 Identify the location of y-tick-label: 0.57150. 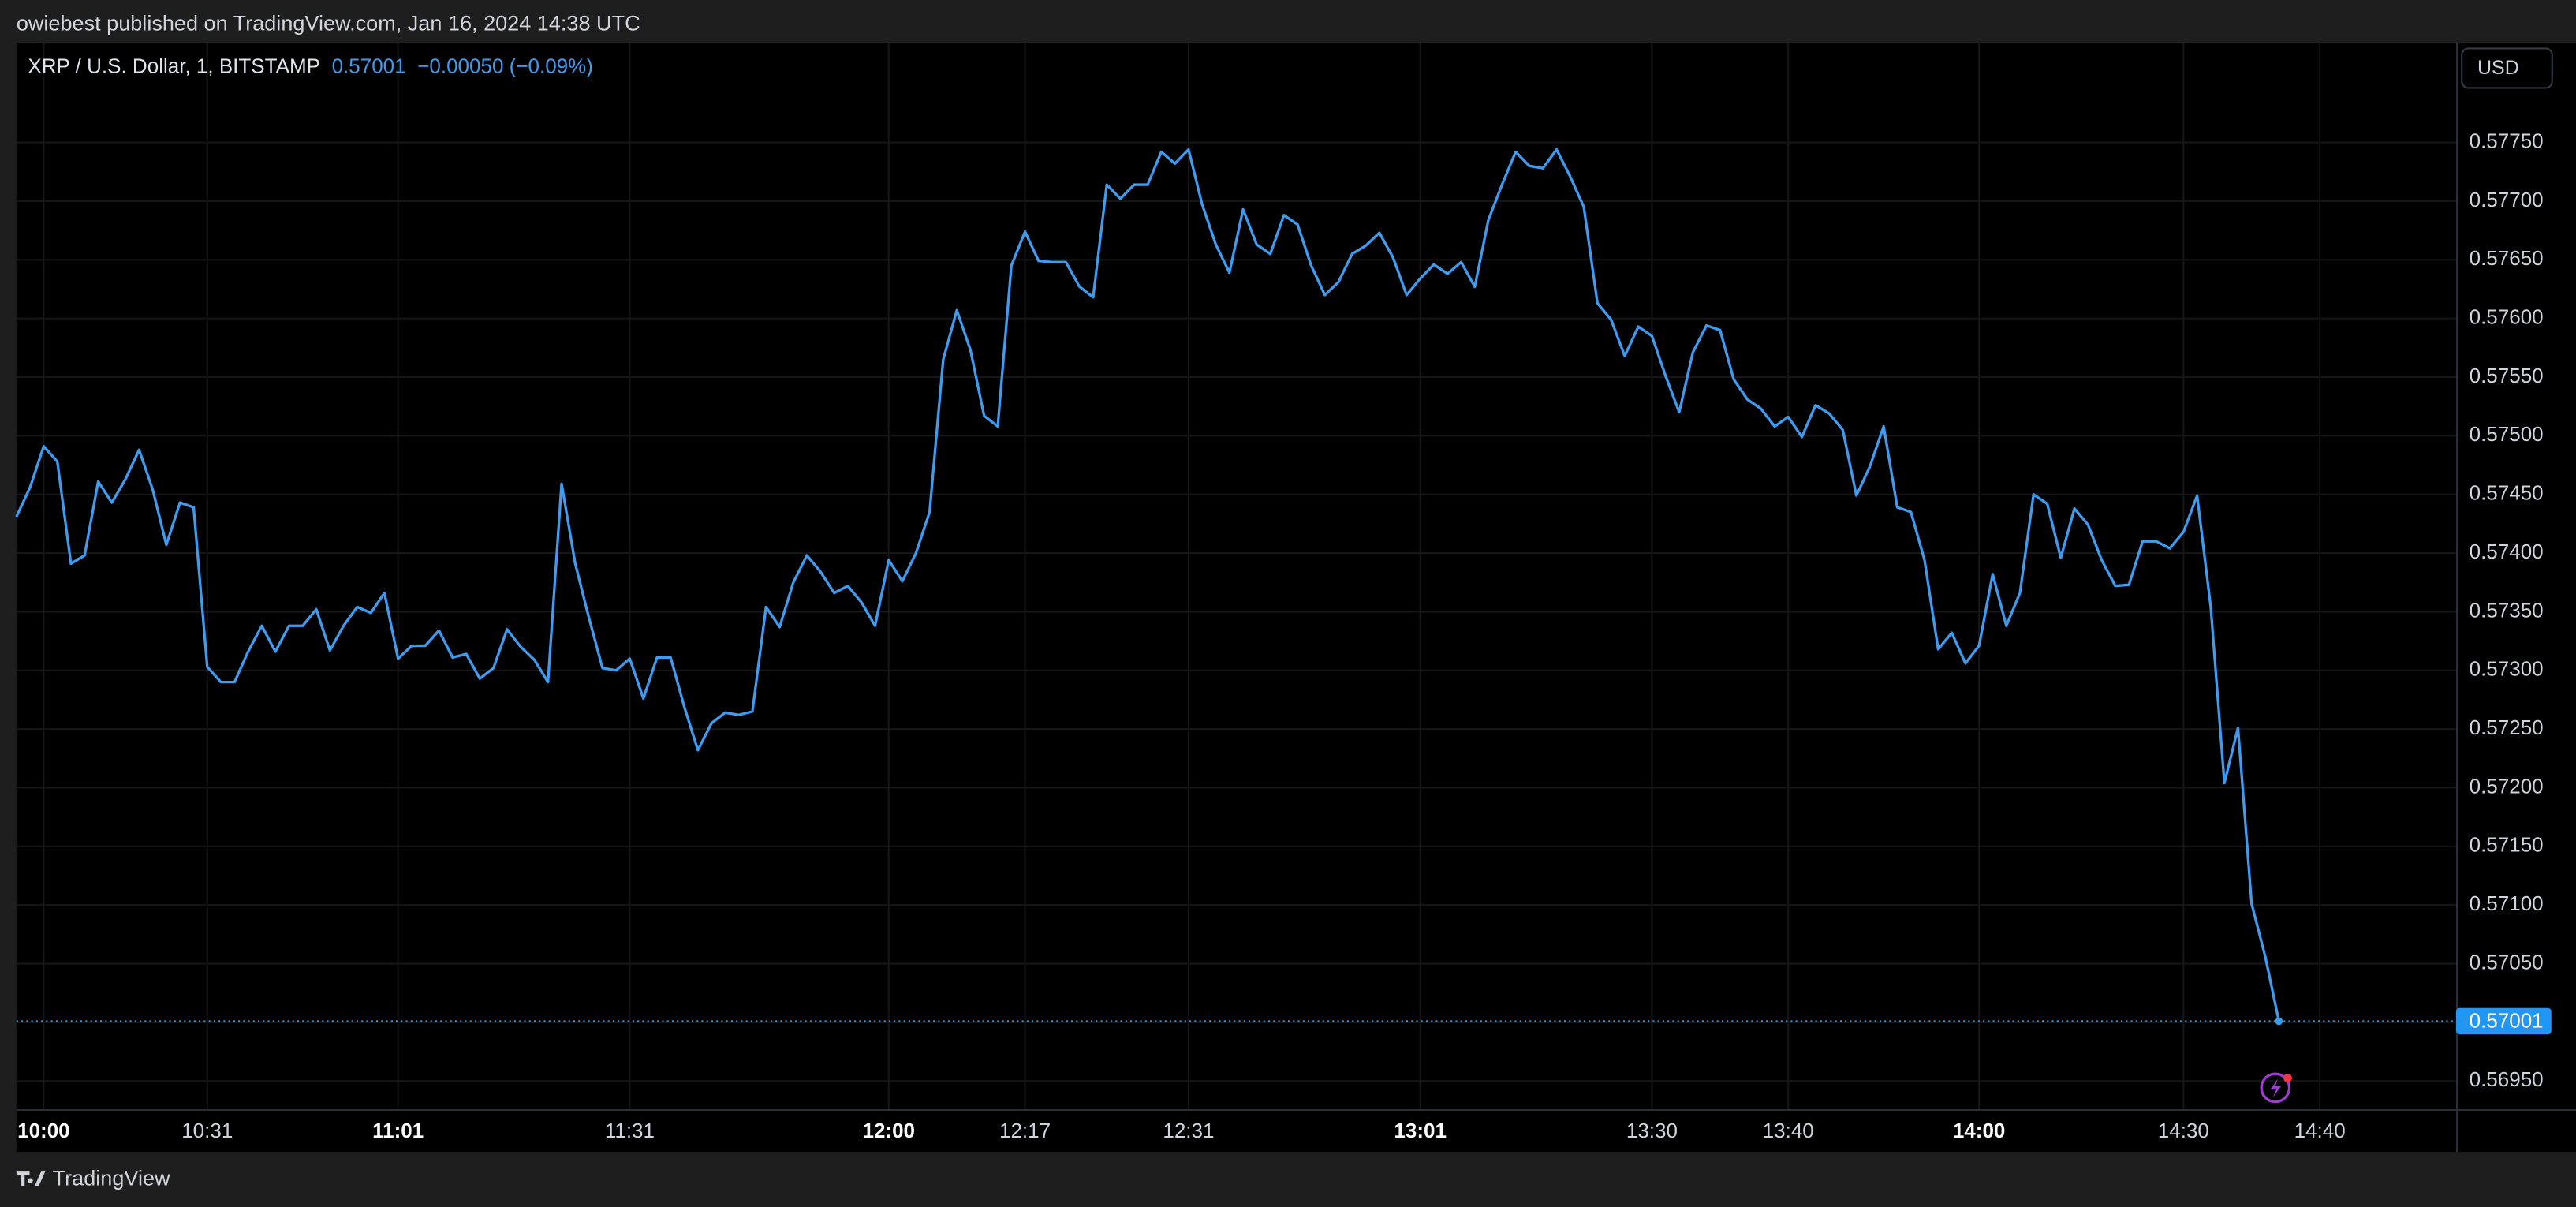
(2507, 845).